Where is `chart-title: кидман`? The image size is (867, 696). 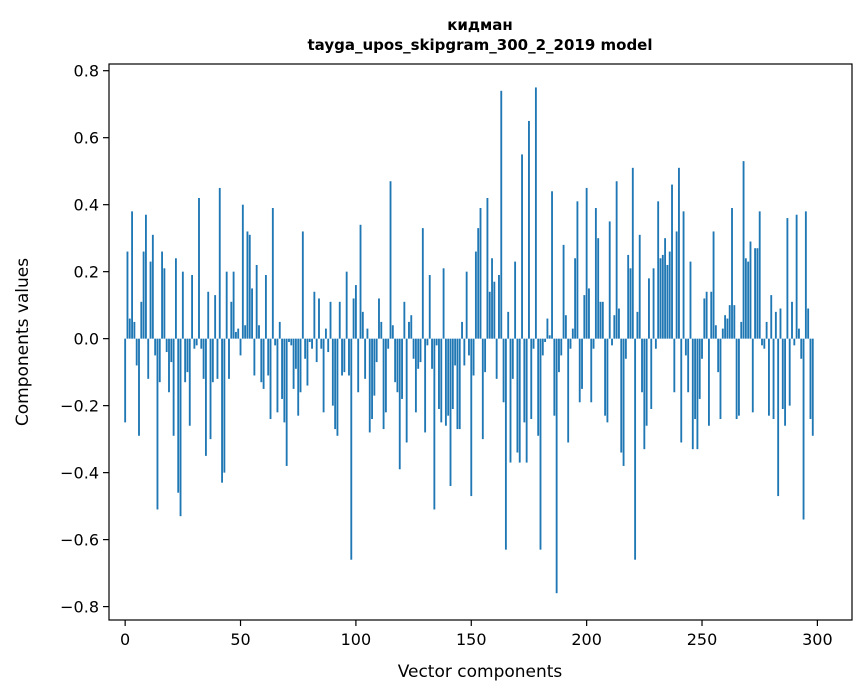 chart-title: кидман is located at coordinates (480, 25).